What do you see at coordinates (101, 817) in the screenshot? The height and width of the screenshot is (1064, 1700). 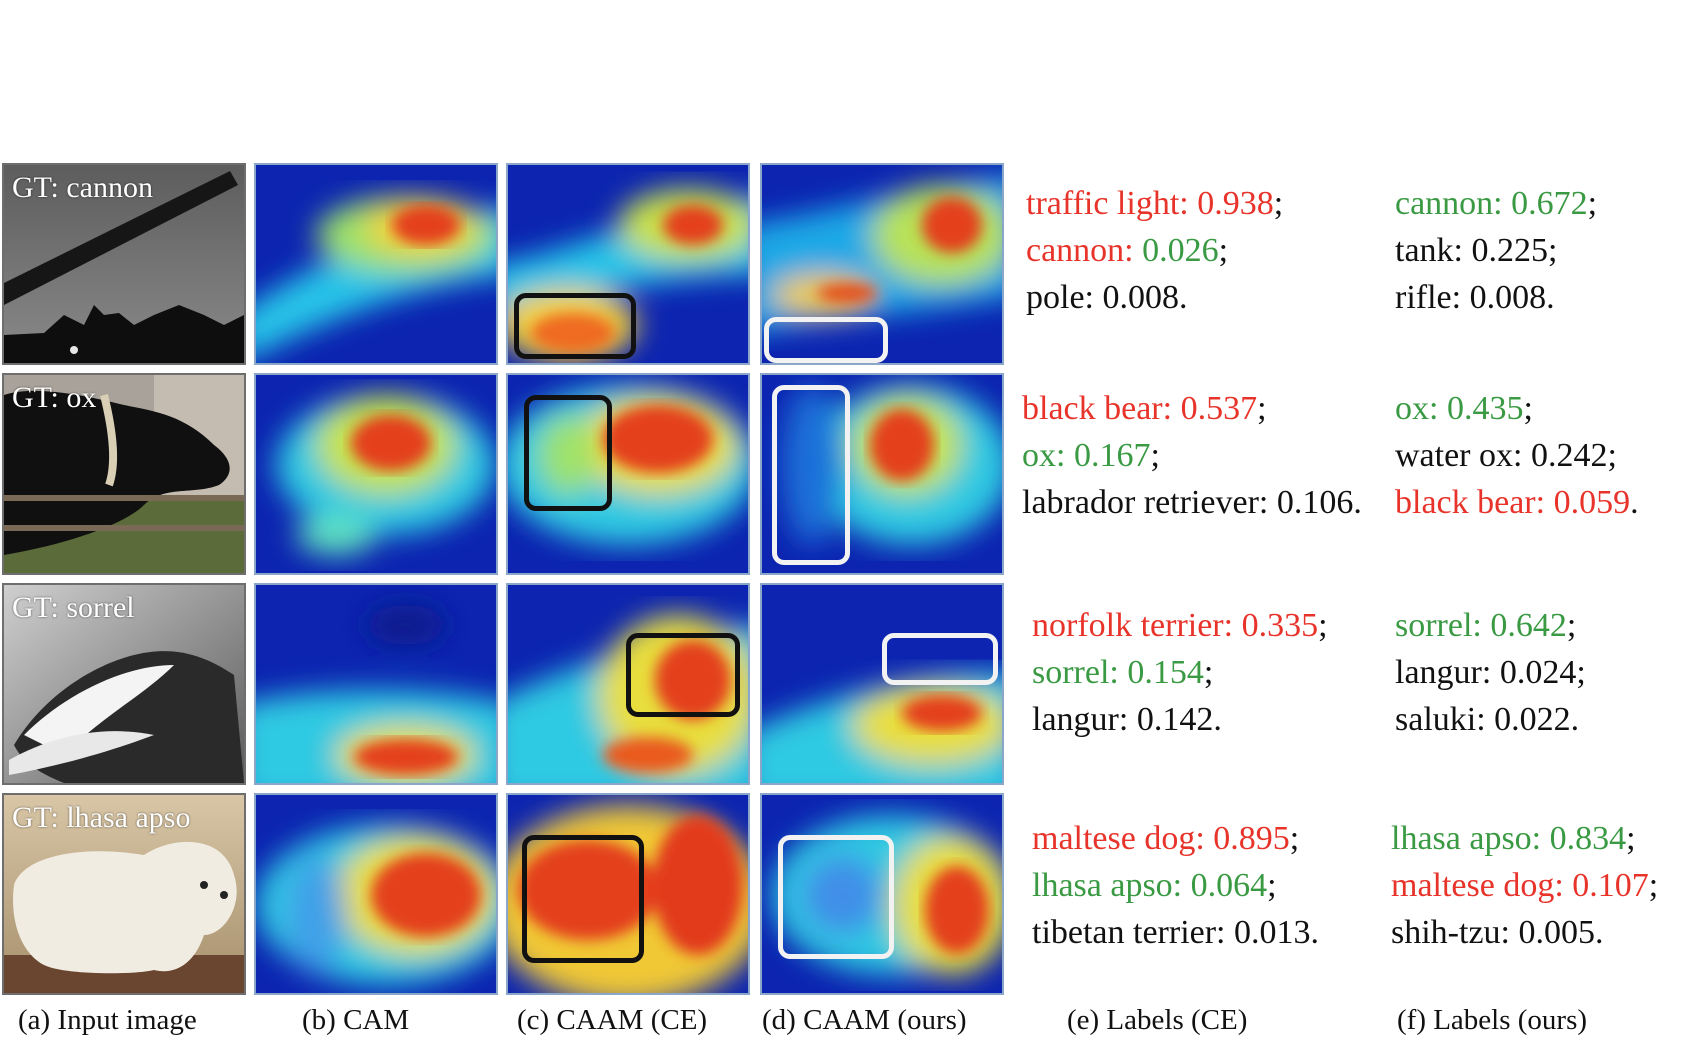 I see `gt-label: GT: lhasa apso` at bounding box center [101, 817].